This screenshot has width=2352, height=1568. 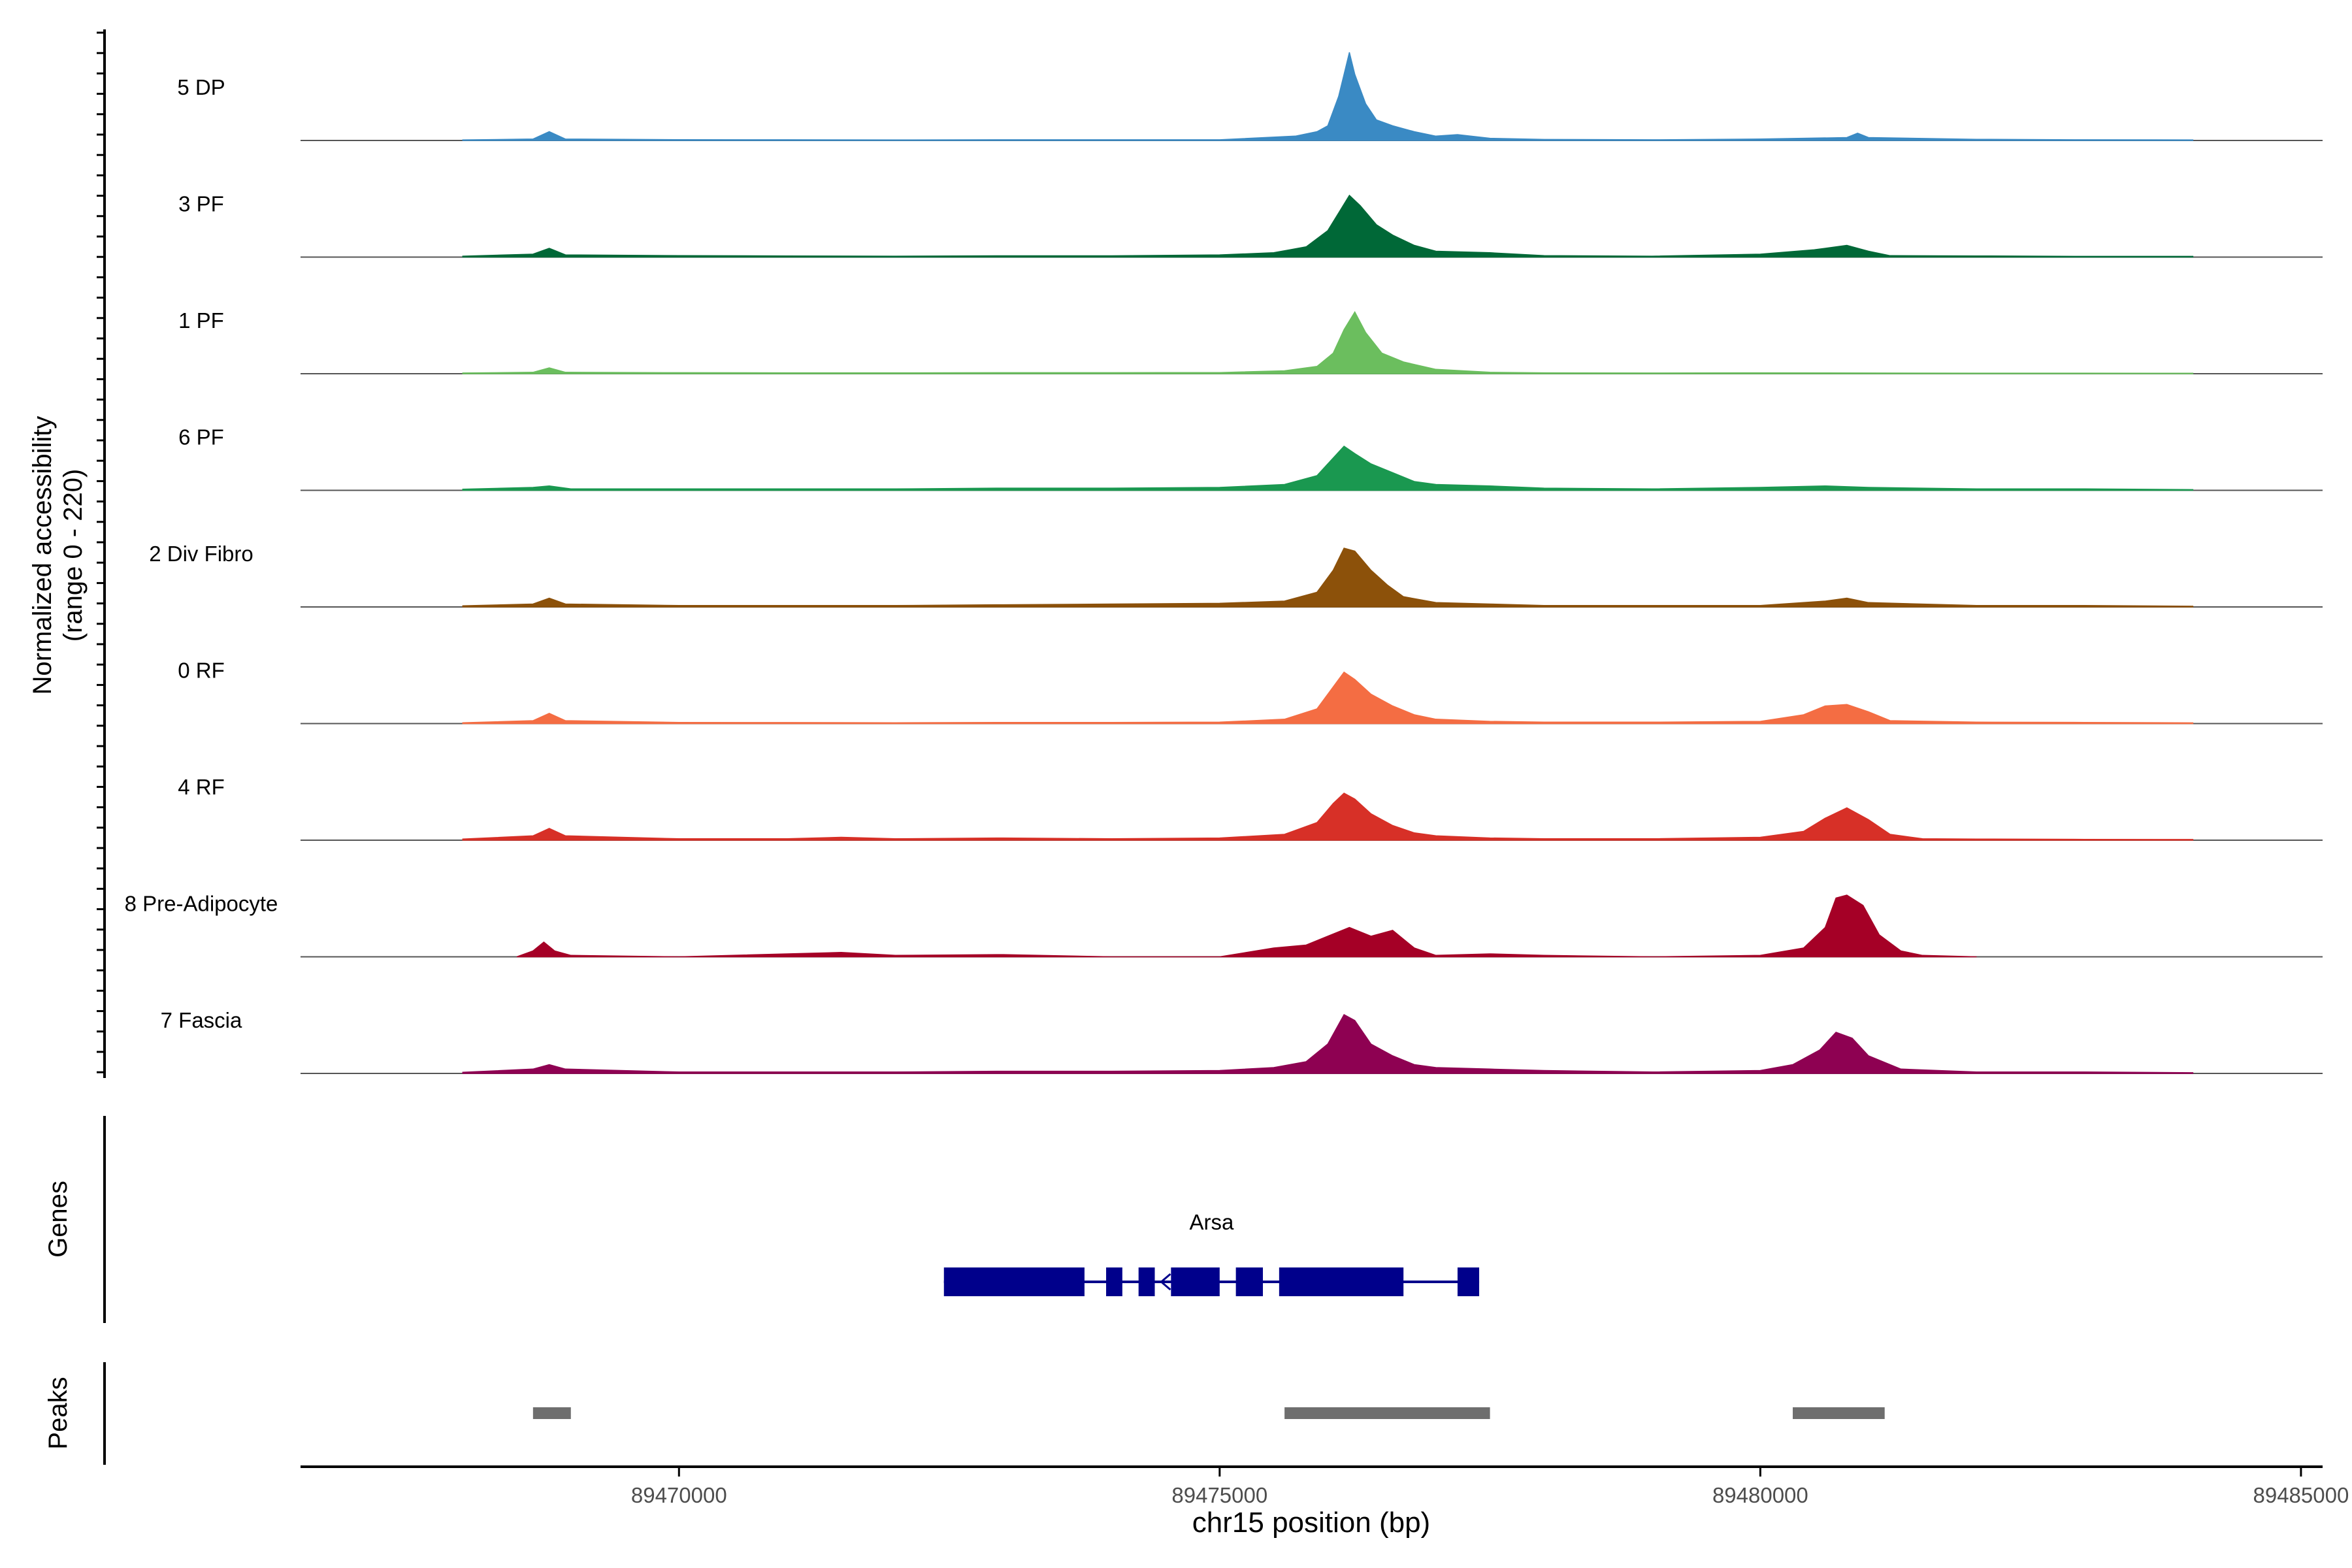 What do you see at coordinates (201, 671) in the screenshot?
I see `track-label: 0 RF` at bounding box center [201, 671].